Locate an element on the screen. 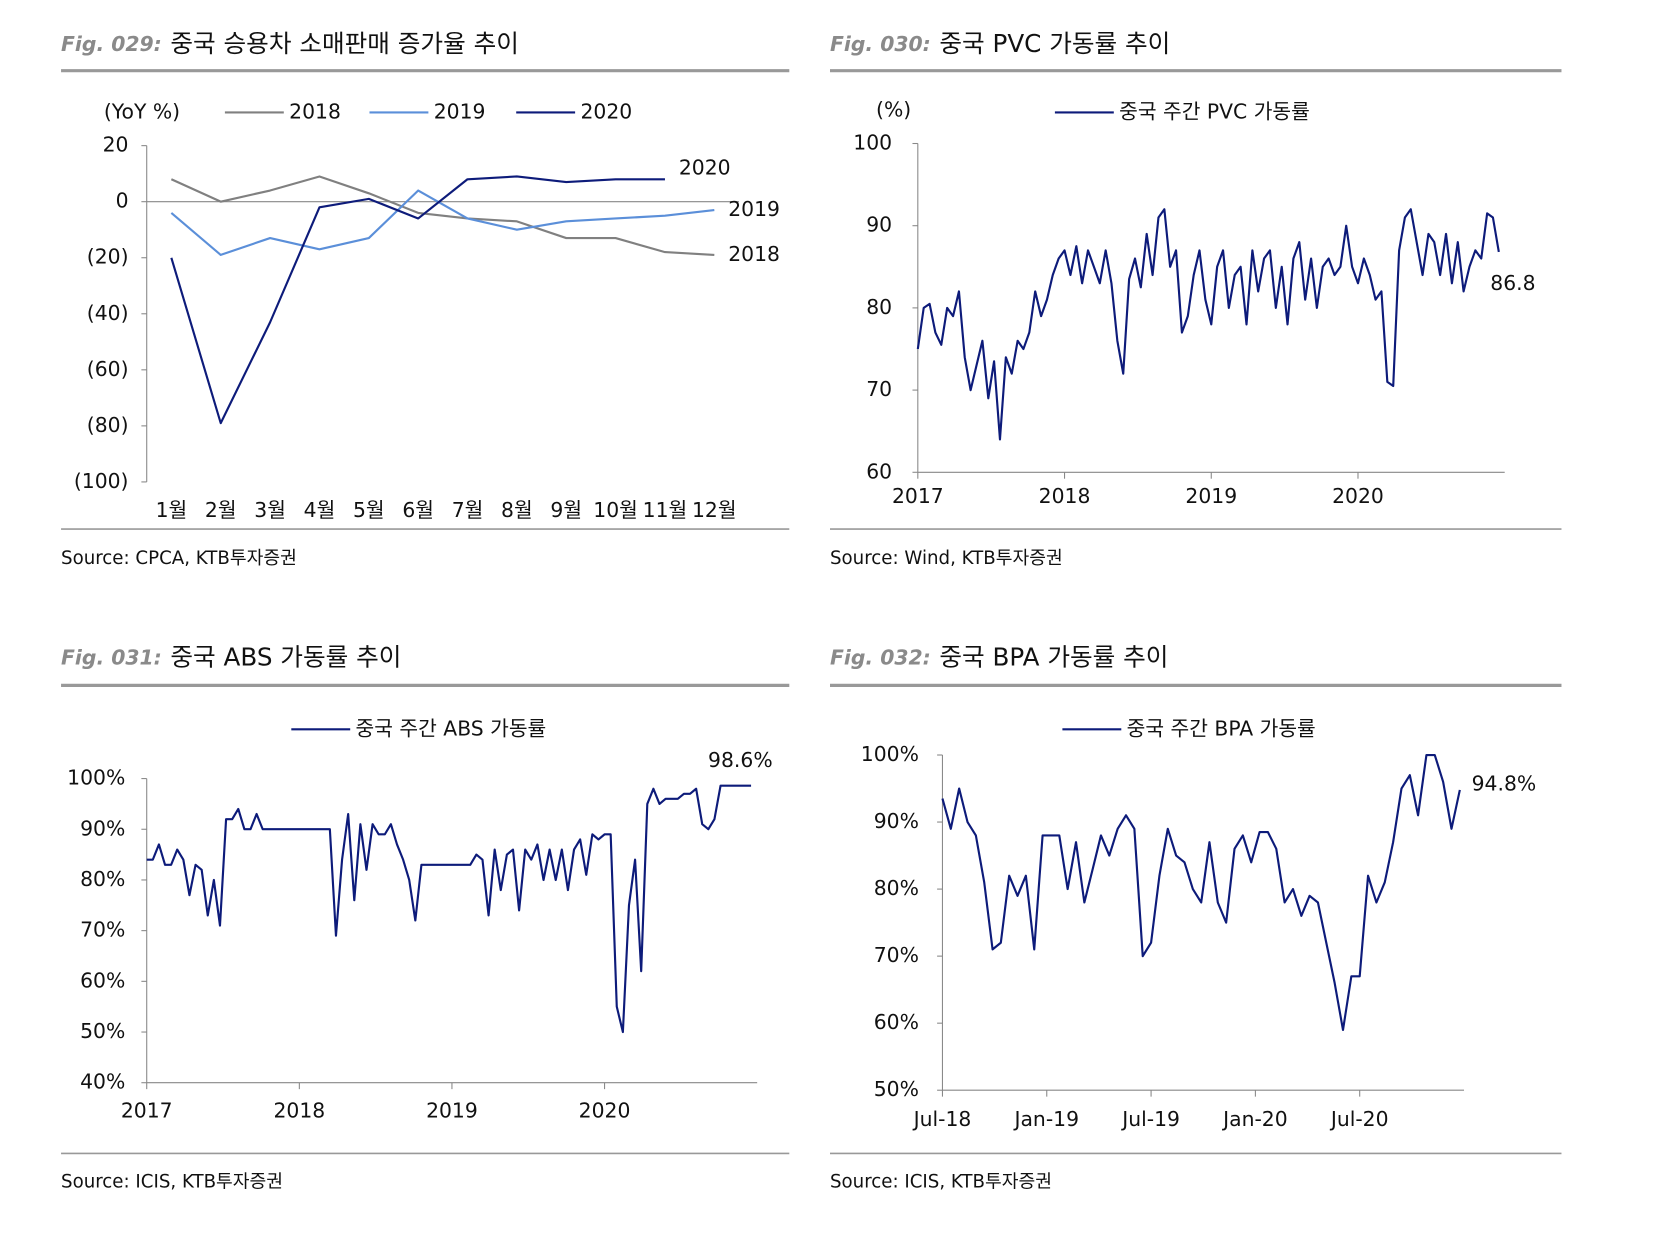 The image size is (1660, 1238). chart-title: 중국 승용차 소매판매 증가율 추이 is located at coordinates (344, 43).